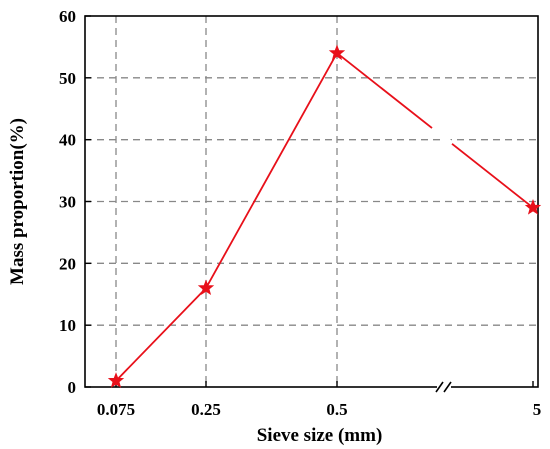  What do you see at coordinates (206, 409) in the screenshot?
I see `x-tick-label: 0.25` at bounding box center [206, 409].